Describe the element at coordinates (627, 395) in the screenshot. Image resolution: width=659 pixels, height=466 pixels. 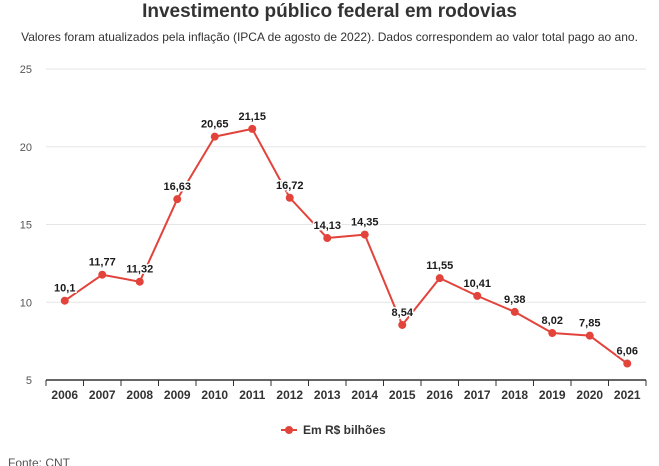
I see `x-tick-label: 2021` at that location.